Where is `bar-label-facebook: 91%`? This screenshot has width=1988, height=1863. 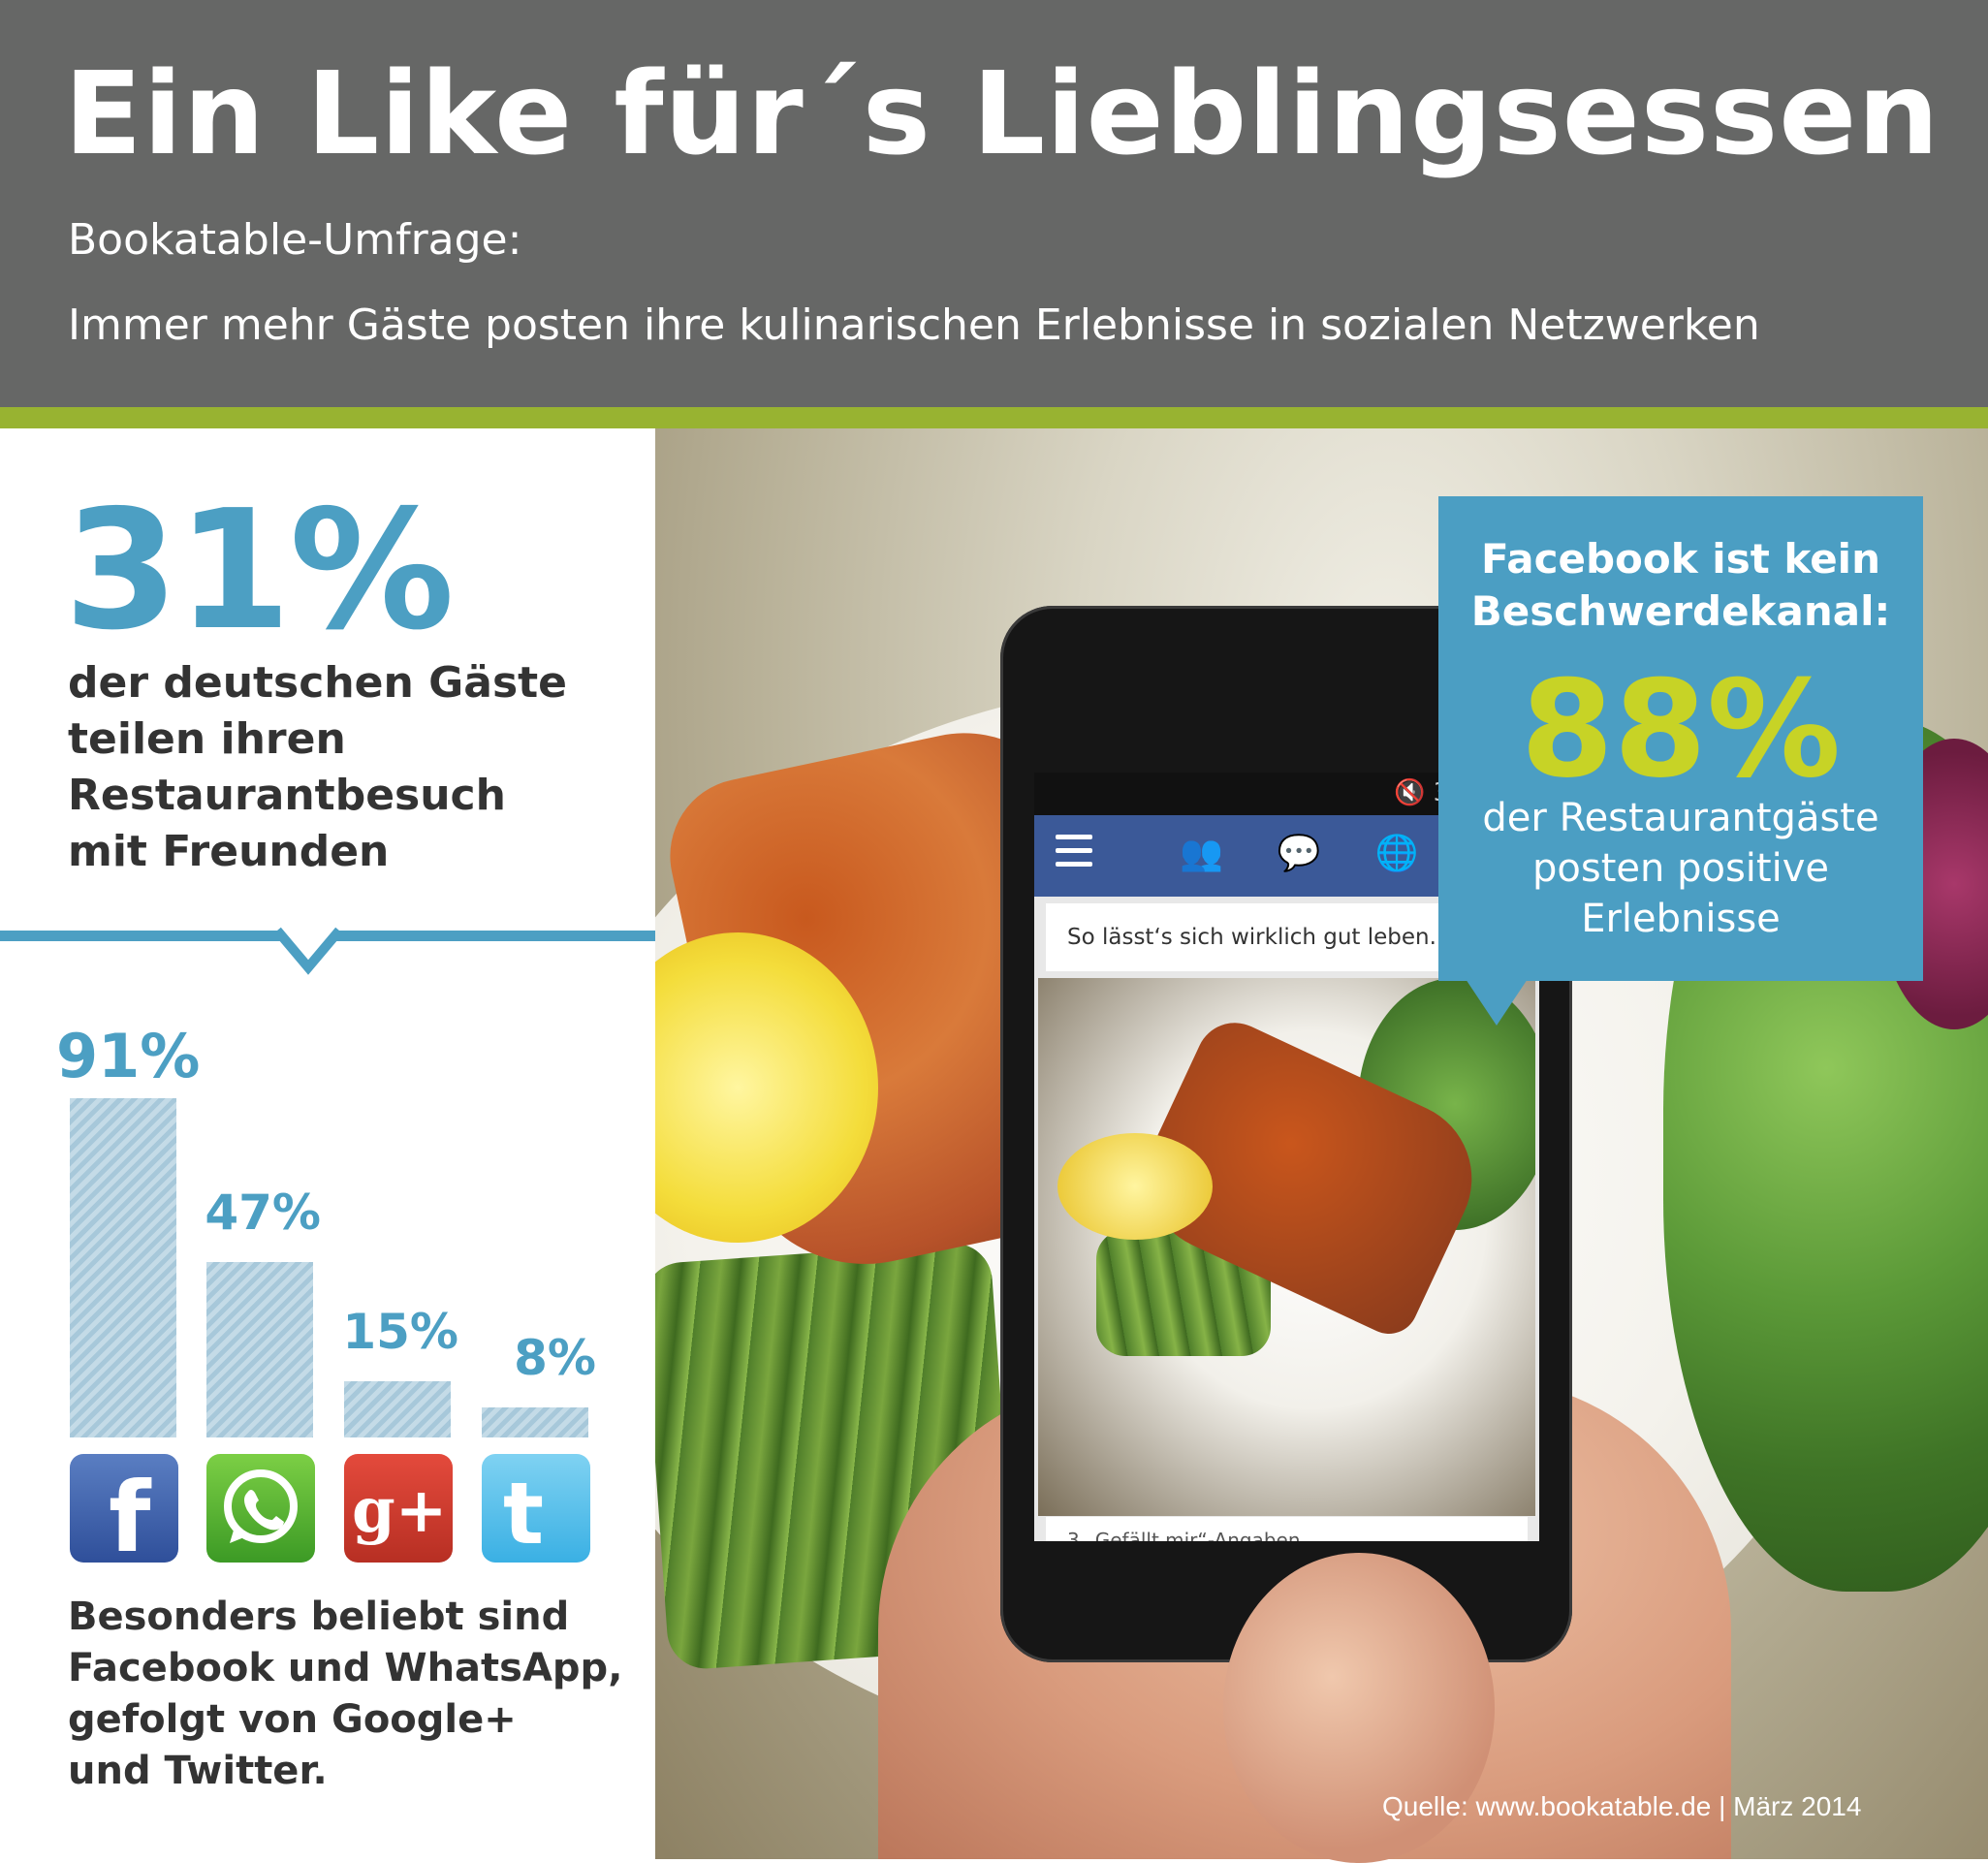 bar-label-facebook: 91% is located at coordinates (128, 1056).